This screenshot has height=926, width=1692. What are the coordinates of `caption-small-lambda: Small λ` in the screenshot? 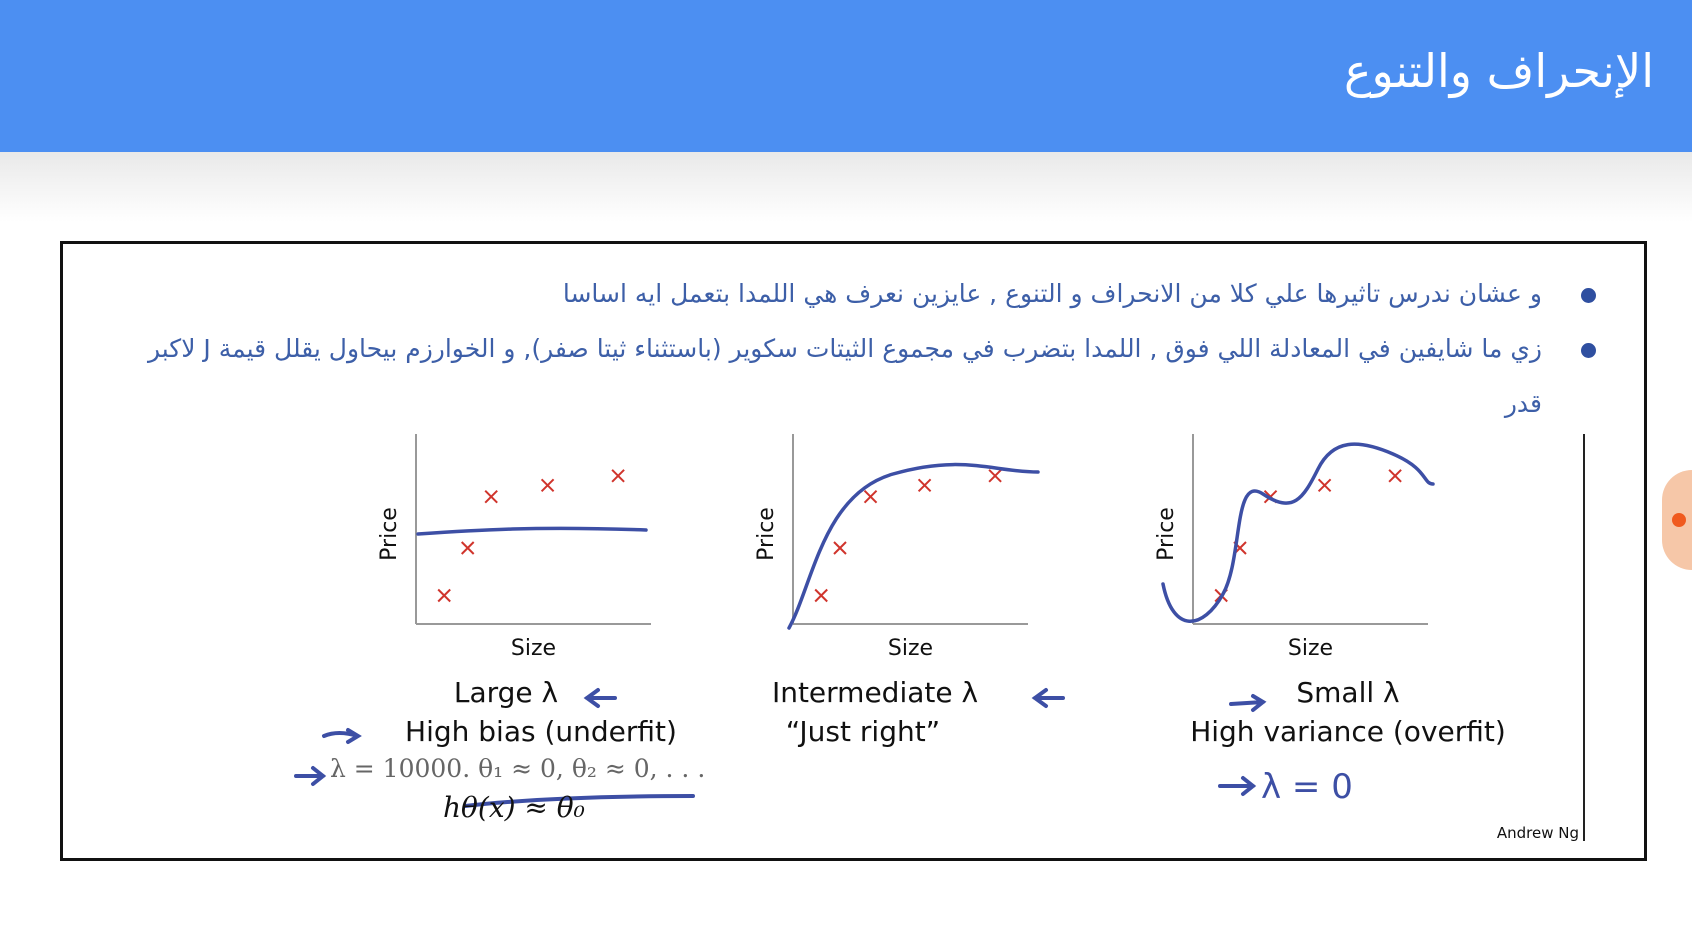 It's located at (1347, 692).